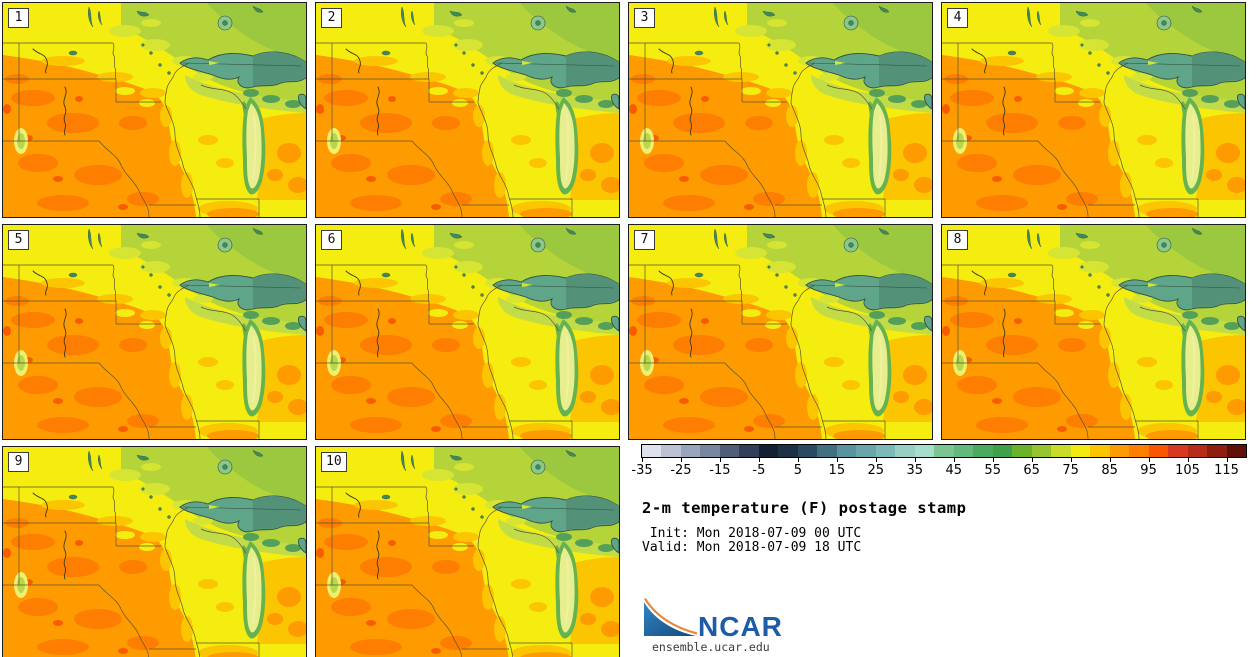 The image size is (1260, 657). Describe the element at coordinates (18, 462) in the screenshot. I see `panel-number-label: 9` at that location.